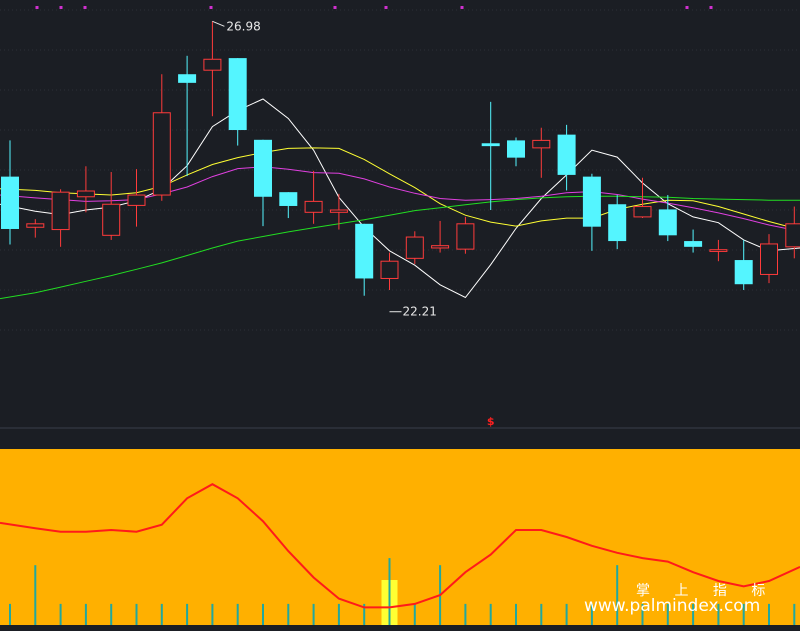  What do you see at coordinates (491, 421) in the screenshot?
I see `signal-marker: $` at bounding box center [491, 421].